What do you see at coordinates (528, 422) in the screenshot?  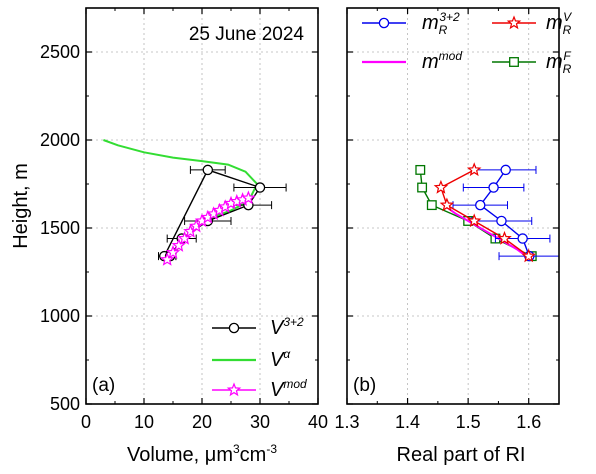 I see `x-tick-label: 1.6` at bounding box center [528, 422].